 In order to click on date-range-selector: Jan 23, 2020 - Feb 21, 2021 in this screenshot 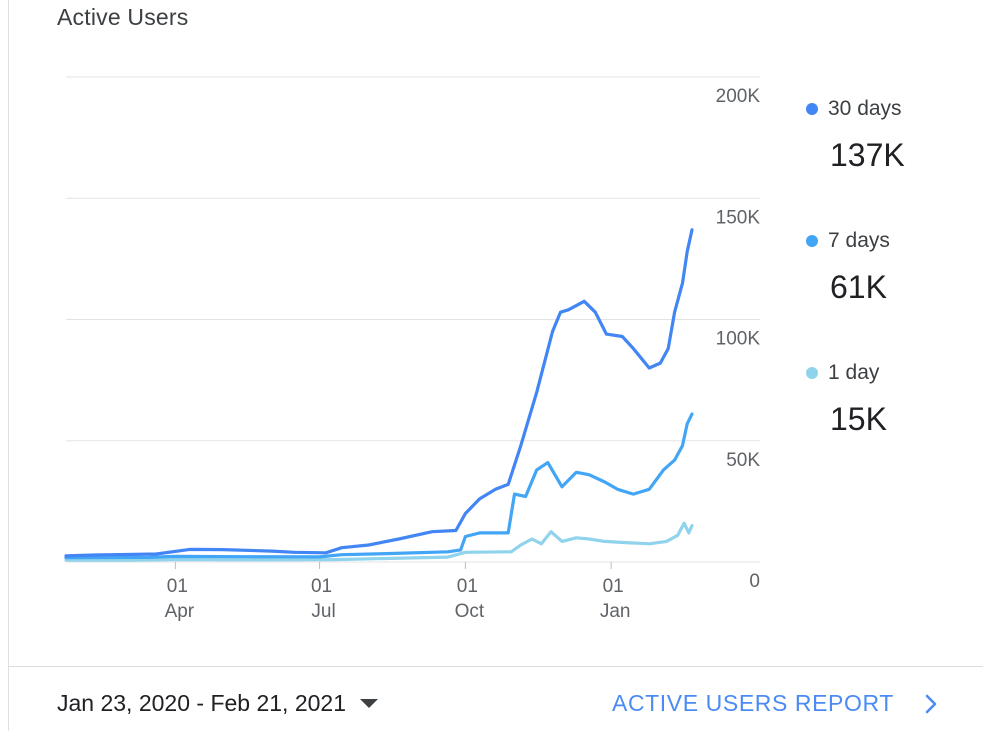, I will do `click(217, 703)`.